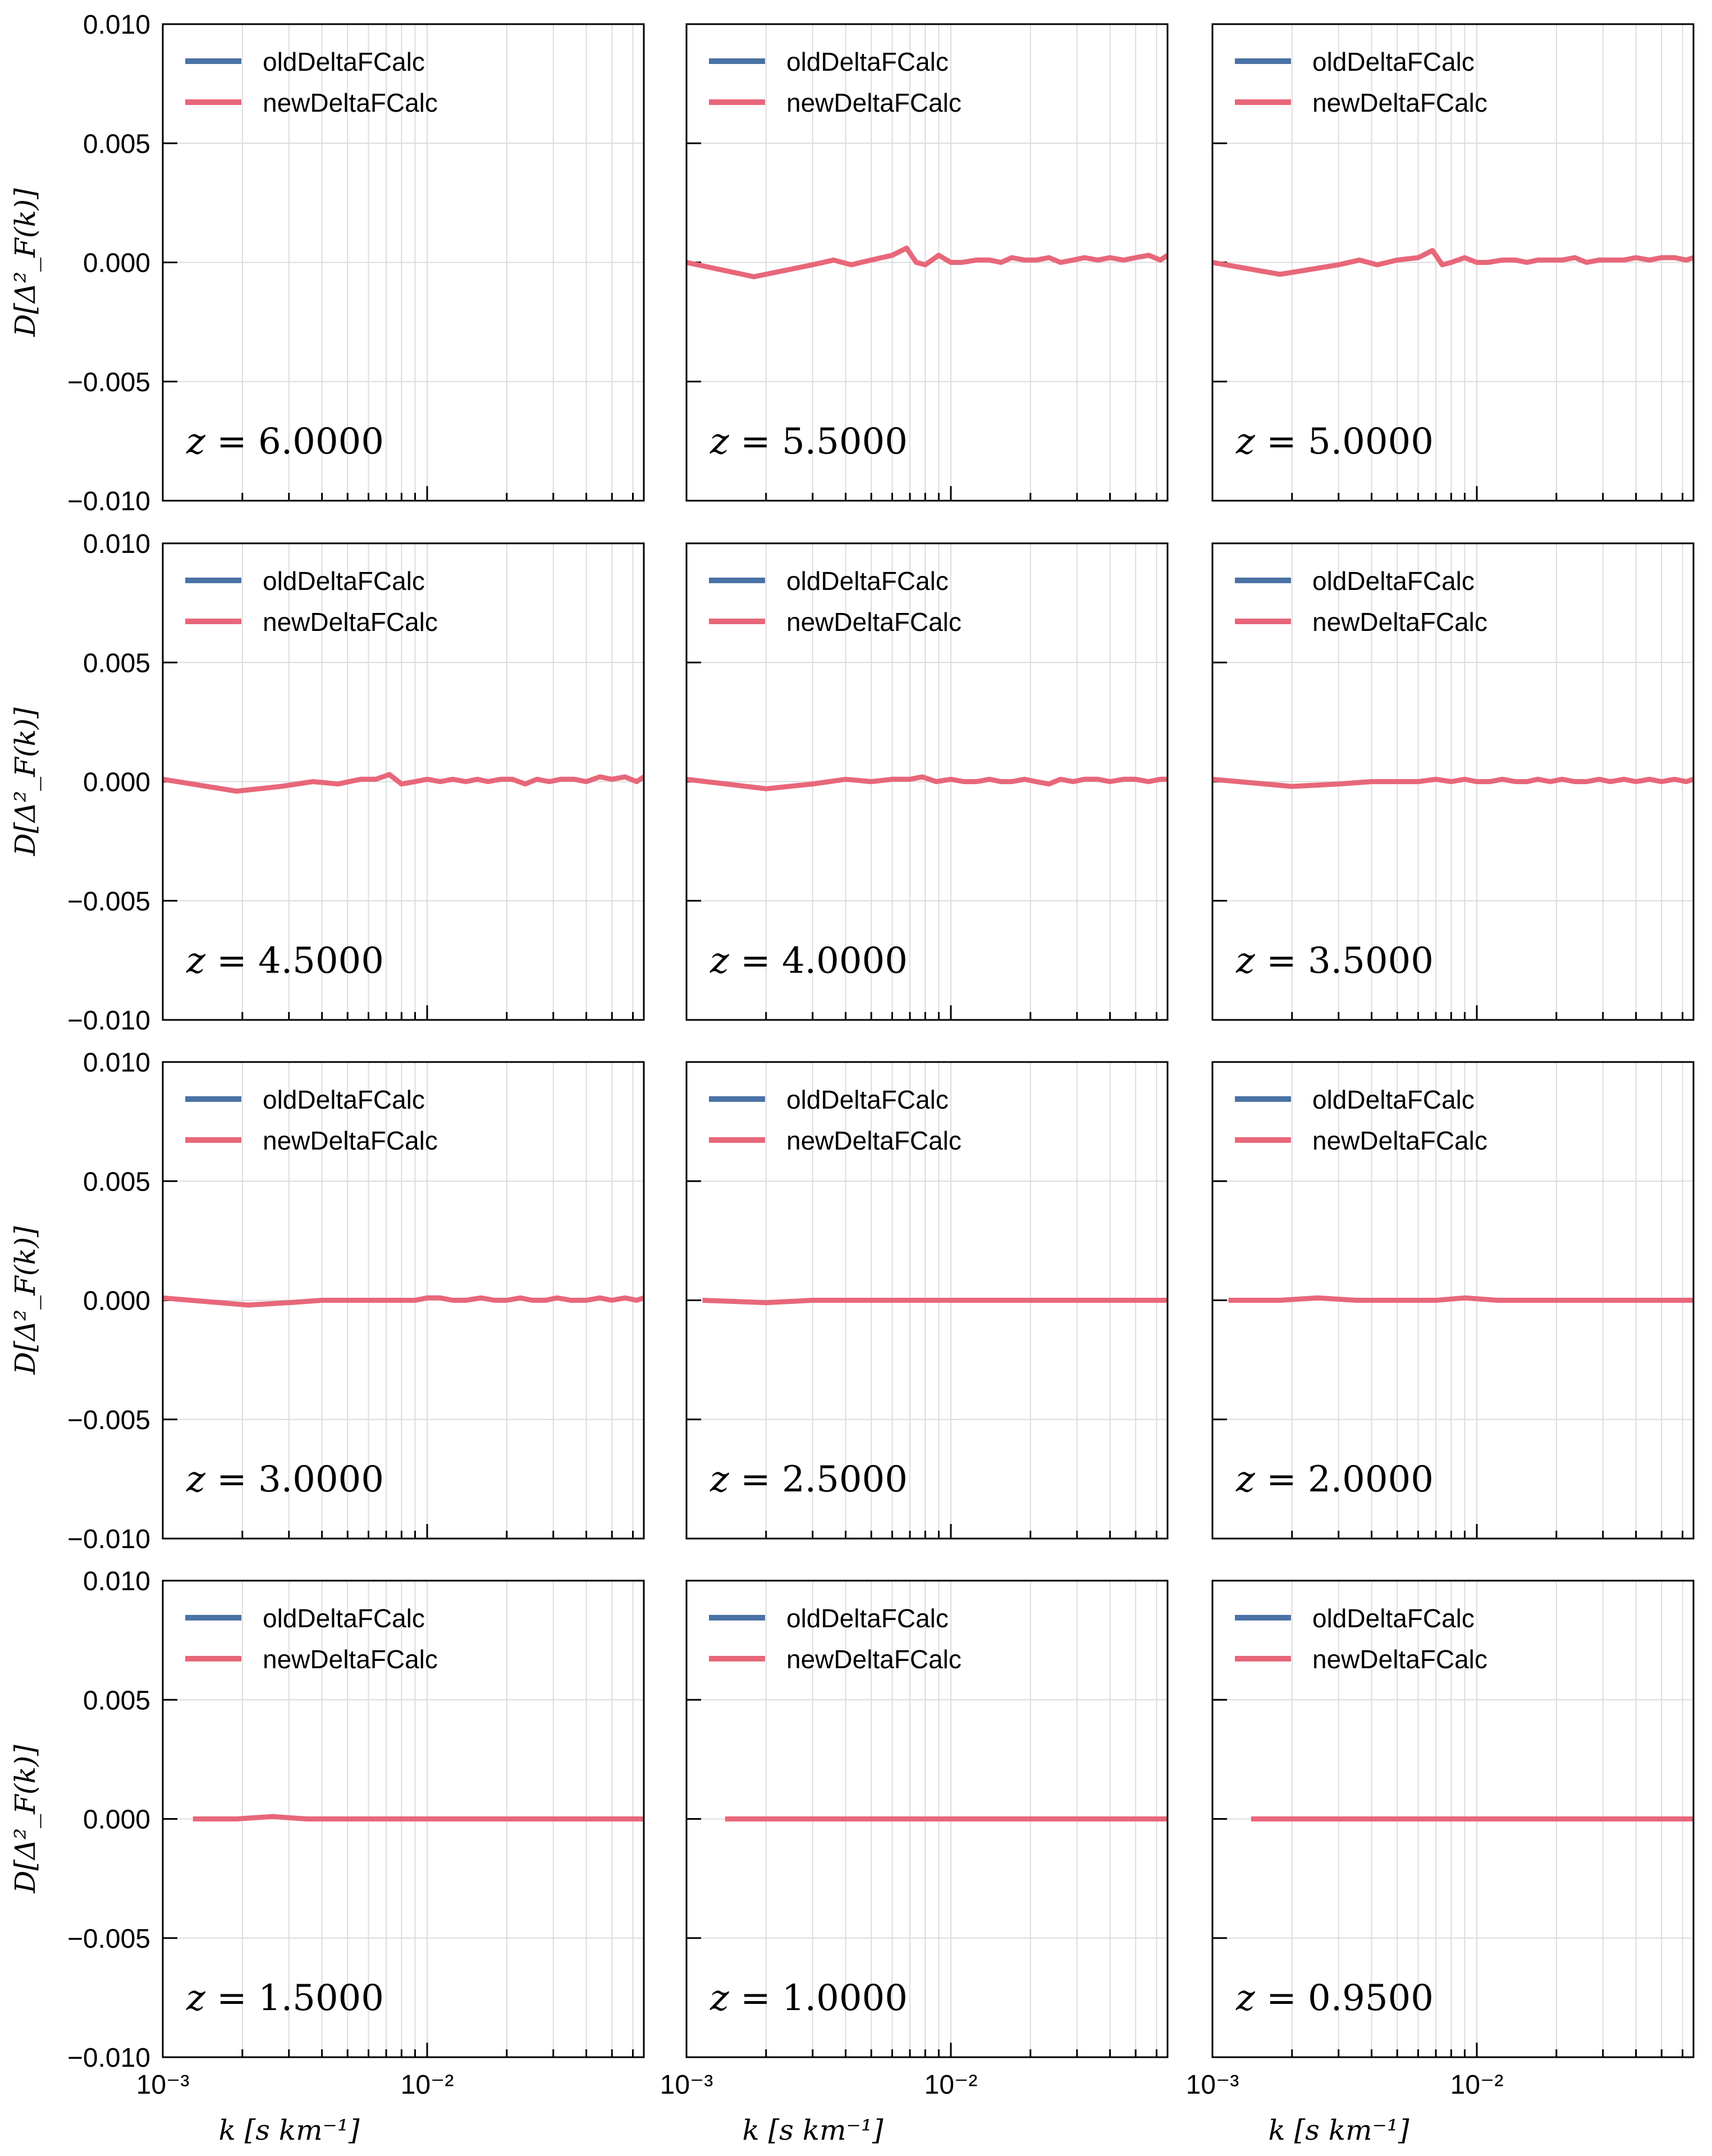  I want to click on subplot-panel: oldDeltaFCalc newDeltaFCalc z = 2.5000, so click(927, 1301).